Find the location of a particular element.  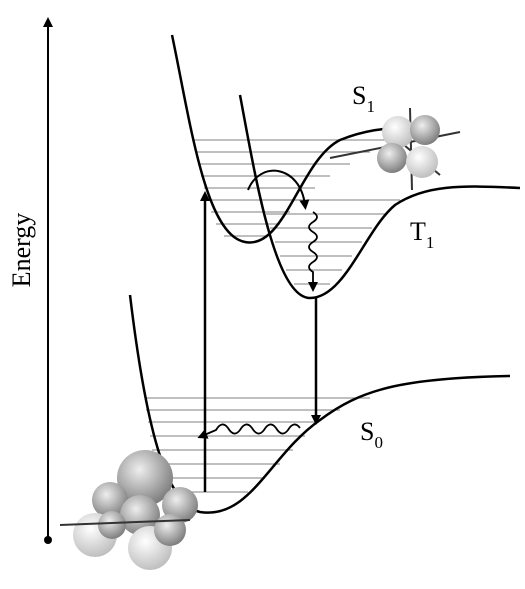

excited-molecule is located at coordinates (395, 149).